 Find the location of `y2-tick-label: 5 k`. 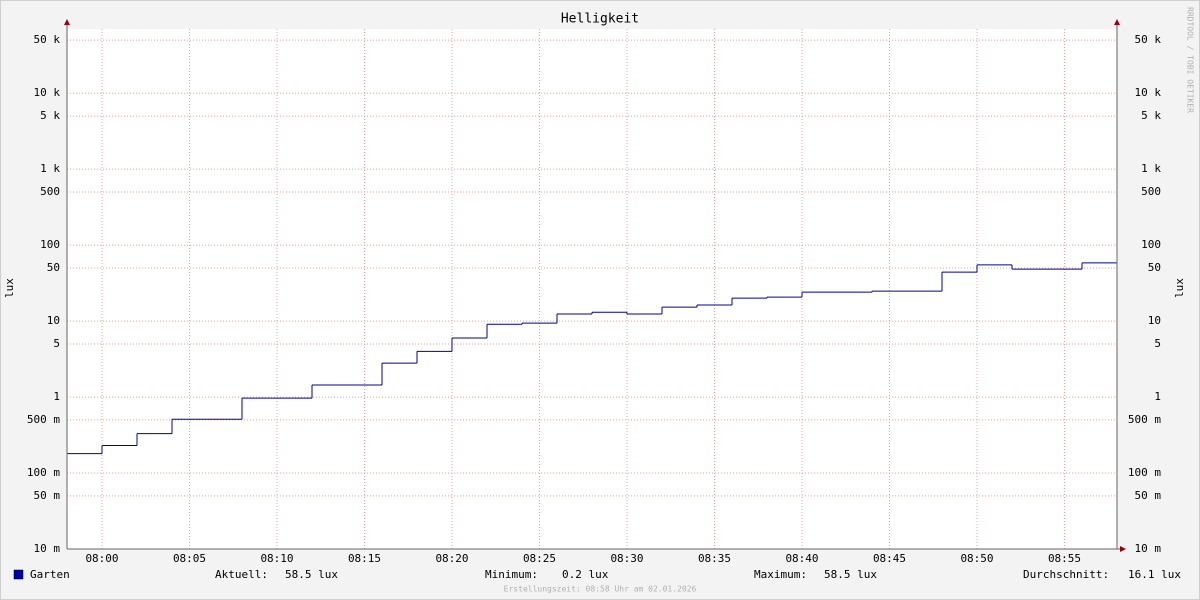

y2-tick-label: 5 k is located at coordinates (1151, 115).